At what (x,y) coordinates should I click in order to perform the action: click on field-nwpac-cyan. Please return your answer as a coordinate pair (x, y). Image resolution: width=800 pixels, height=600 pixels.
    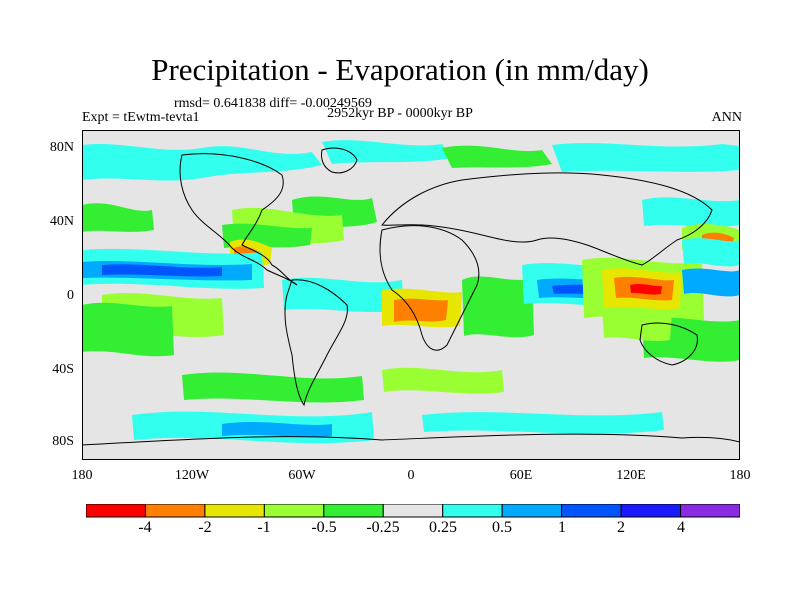
    Looking at the image, I should click on (691, 212).